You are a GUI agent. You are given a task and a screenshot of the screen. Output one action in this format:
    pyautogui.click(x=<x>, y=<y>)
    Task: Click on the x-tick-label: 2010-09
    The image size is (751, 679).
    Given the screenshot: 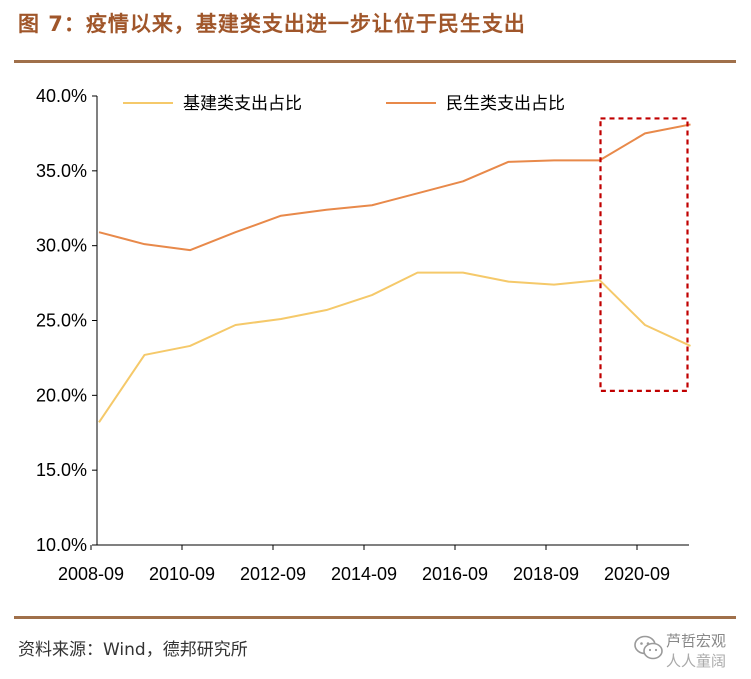 What is the action you would take?
    pyautogui.click(x=182, y=574)
    